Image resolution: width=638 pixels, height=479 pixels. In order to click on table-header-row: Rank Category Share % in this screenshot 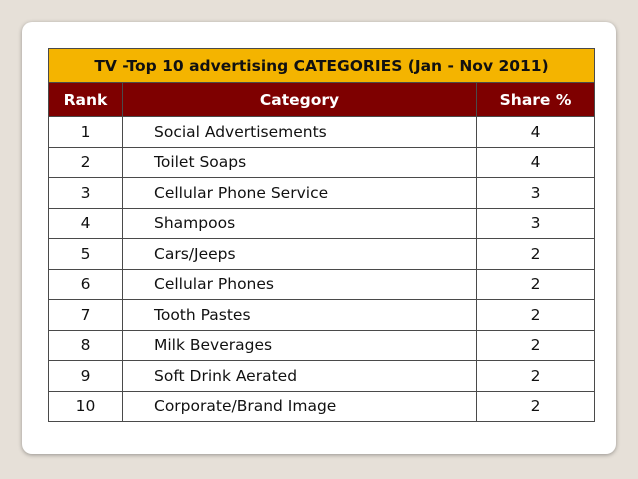, I will do `click(321, 99)`.